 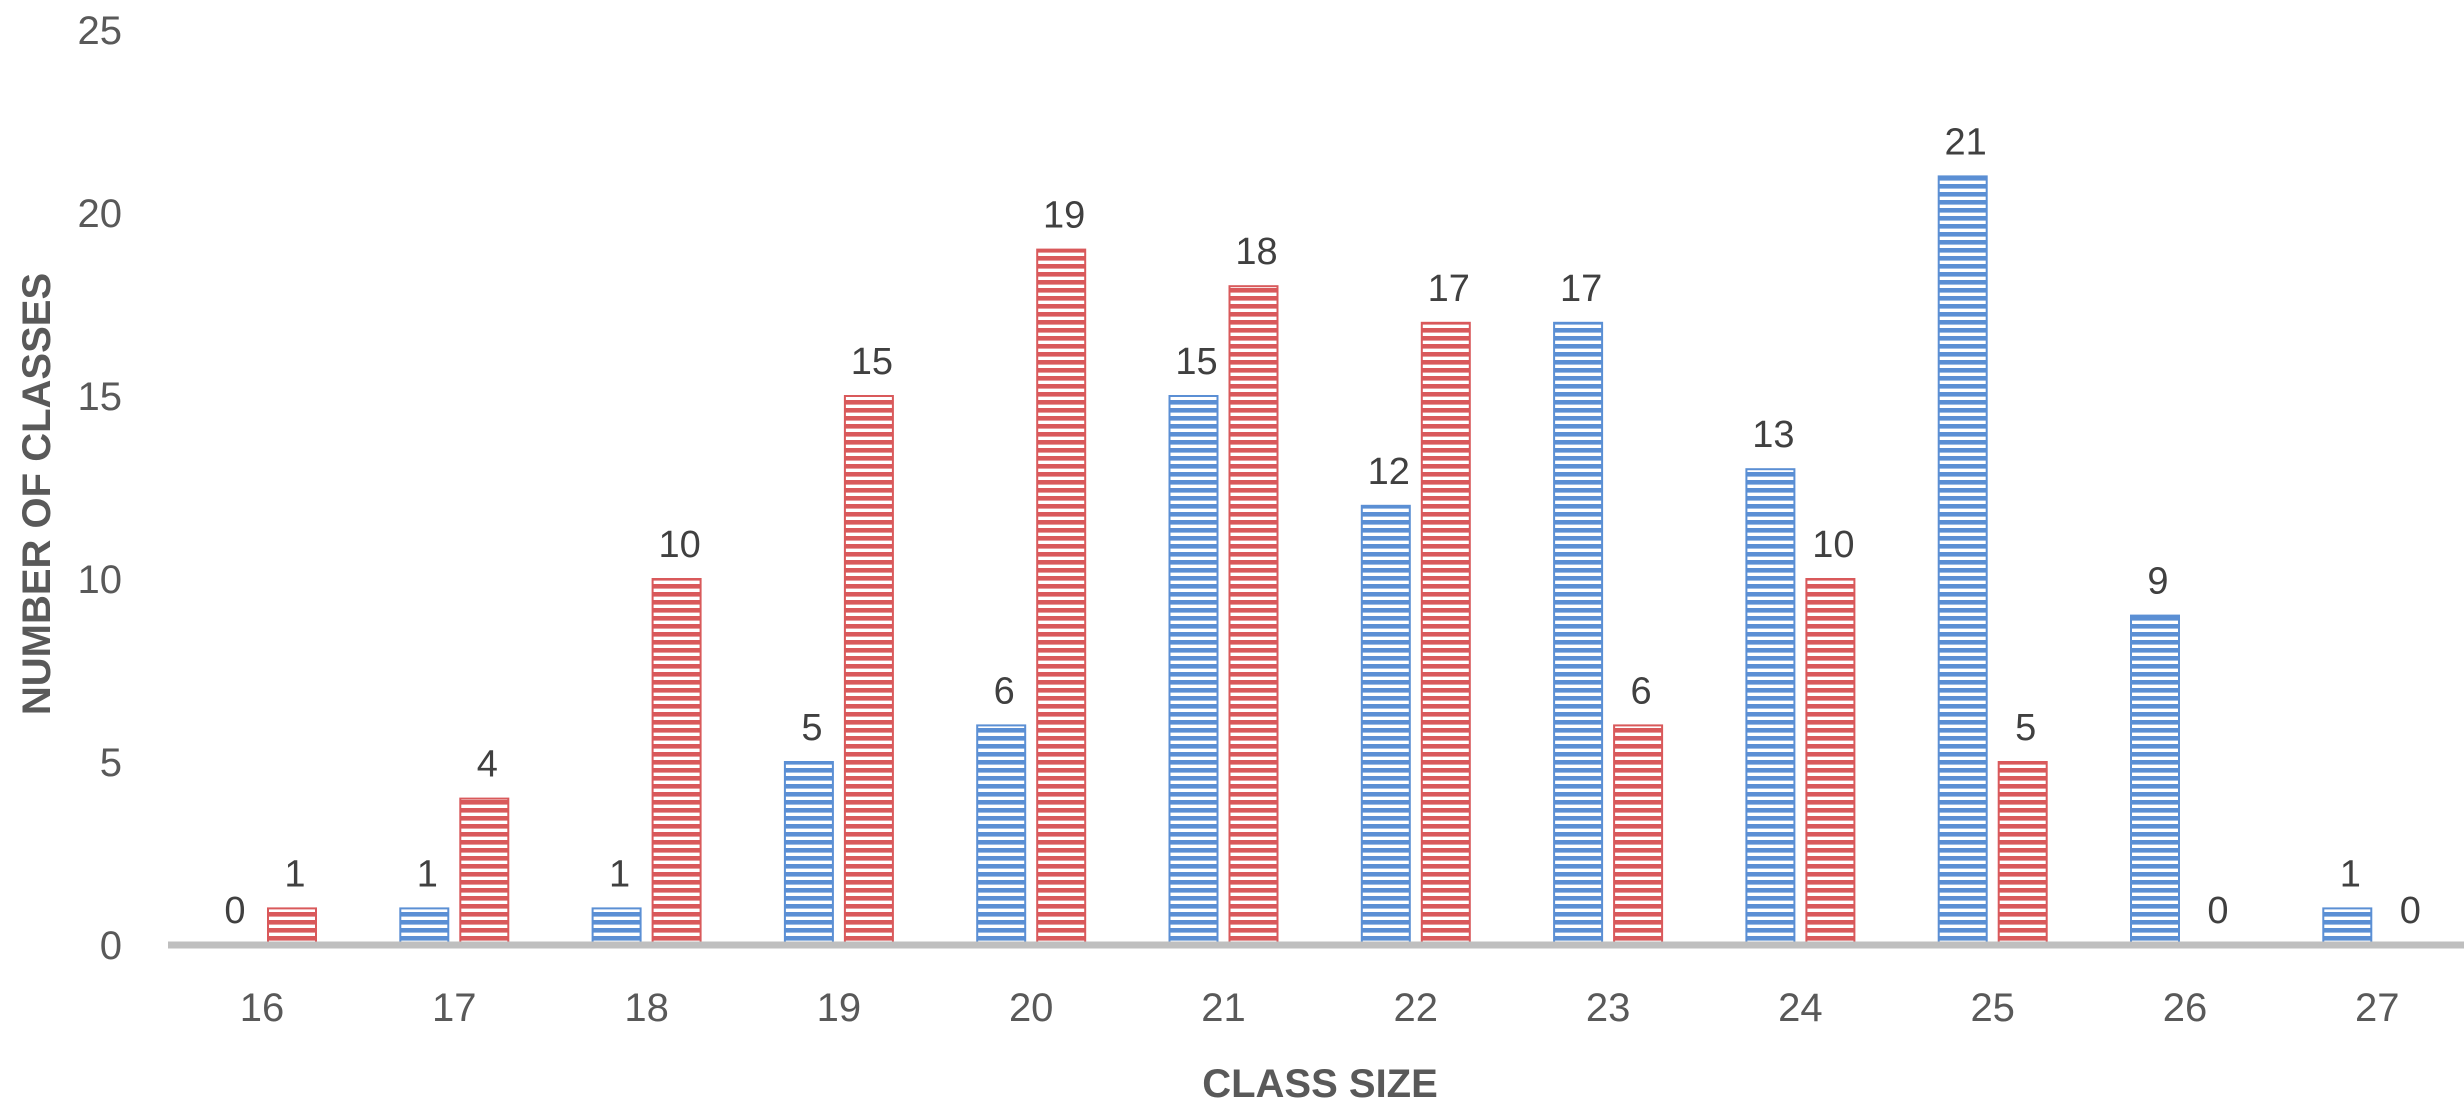 What do you see at coordinates (2185, 1008) in the screenshot?
I see `x-tick-label: 26` at bounding box center [2185, 1008].